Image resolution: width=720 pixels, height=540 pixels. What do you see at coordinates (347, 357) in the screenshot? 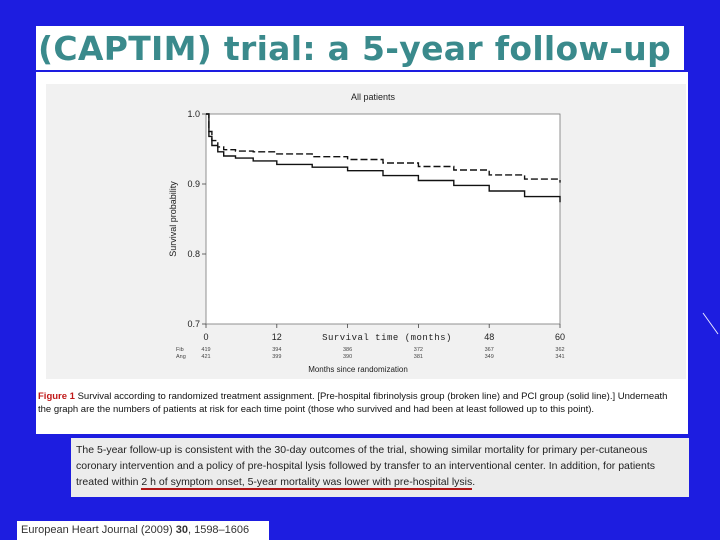
I see `at-risk-value: 390` at bounding box center [347, 357].